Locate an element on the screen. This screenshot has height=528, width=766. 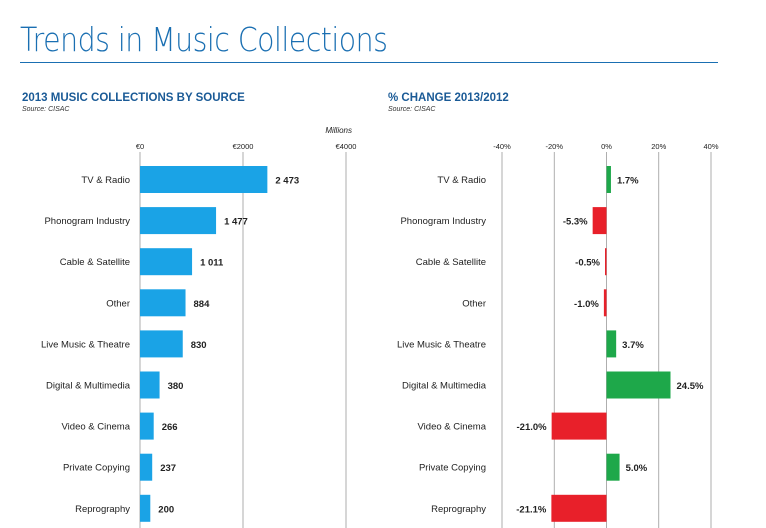
data-label-live-music-and-theatre: 830 is located at coordinates (199, 345).